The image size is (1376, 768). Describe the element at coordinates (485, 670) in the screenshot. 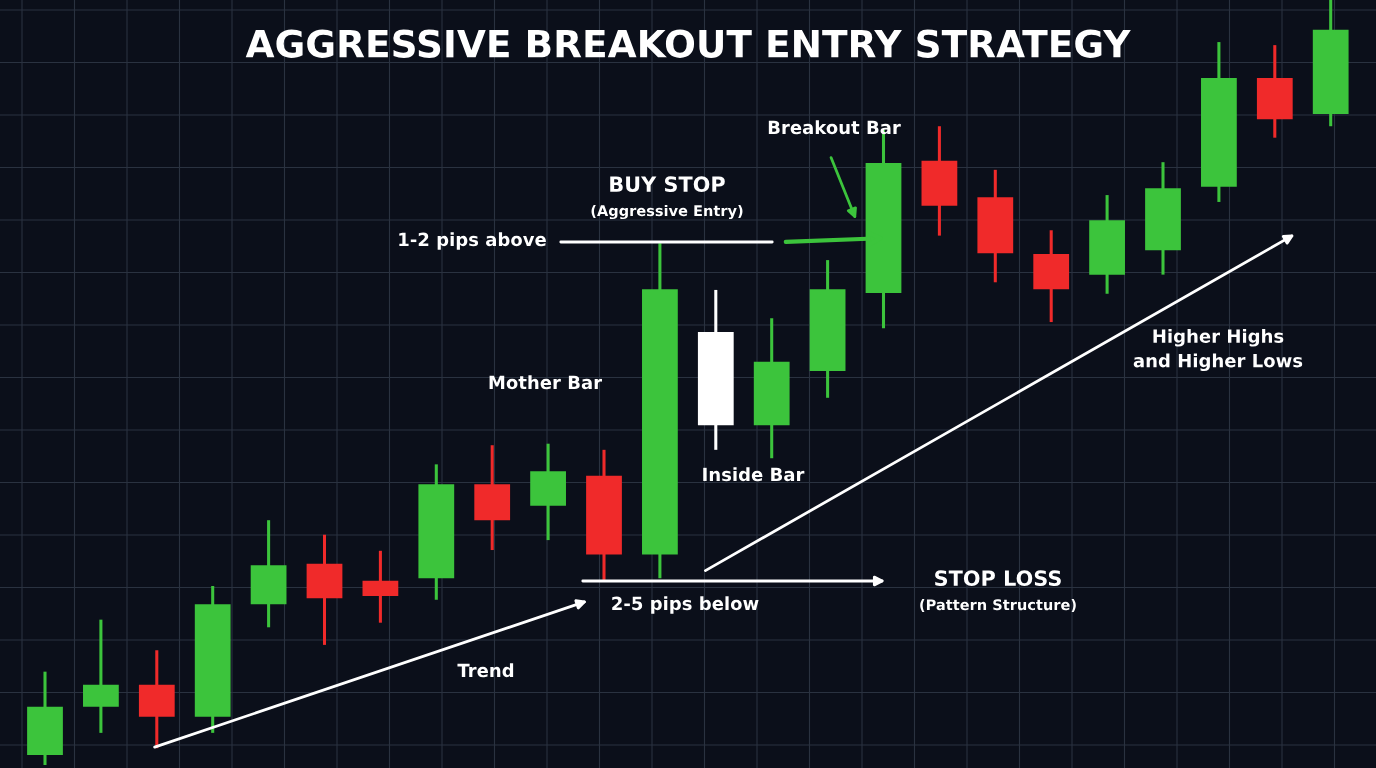

I see `annotation: Trend` at that location.